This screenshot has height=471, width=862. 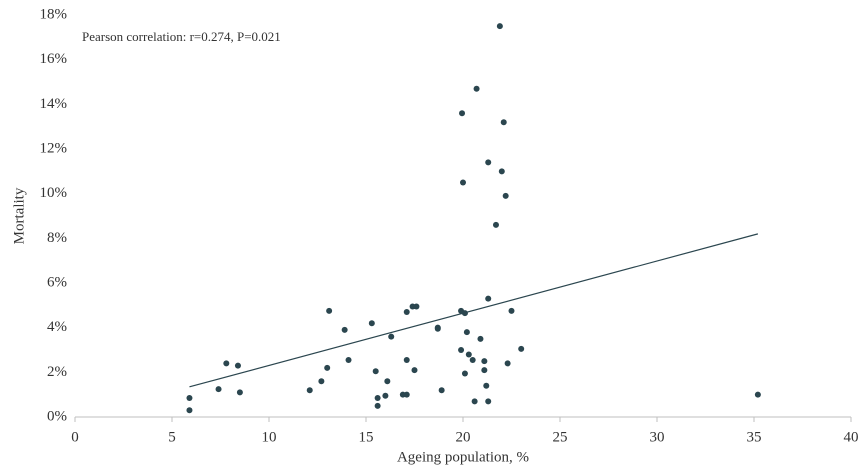 I want to click on x-tick-label: 5, so click(x=172, y=437).